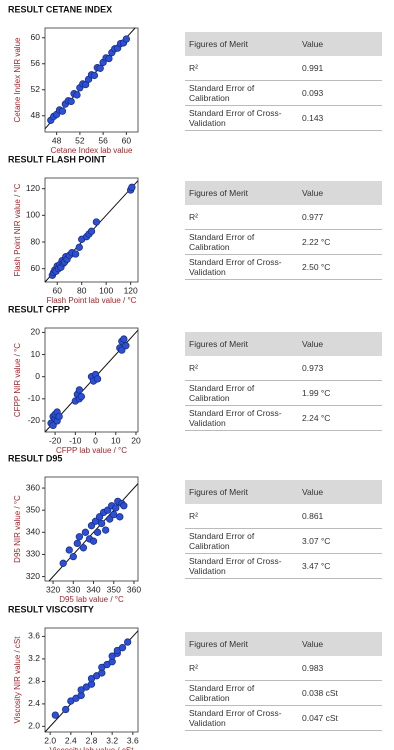  Describe the element at coordinates (34, 658) in the screenshot. I see `y-tick-label: 3.2` at that location.